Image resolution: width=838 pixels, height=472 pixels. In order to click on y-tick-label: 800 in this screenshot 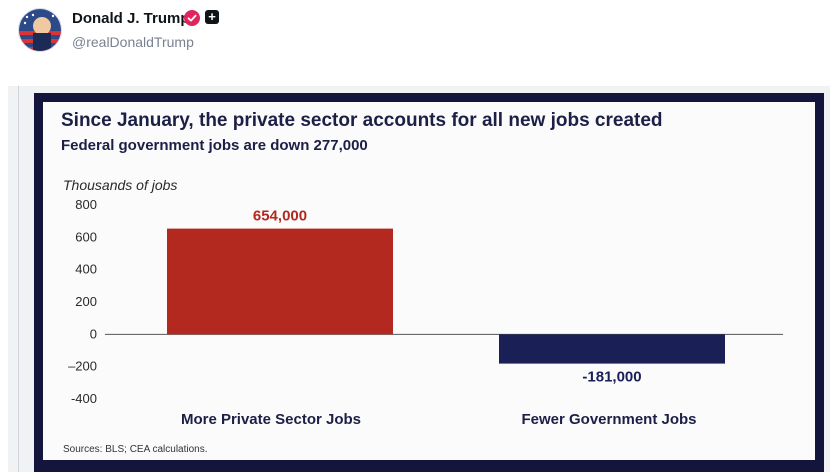, I will do `click(86, 204)`.